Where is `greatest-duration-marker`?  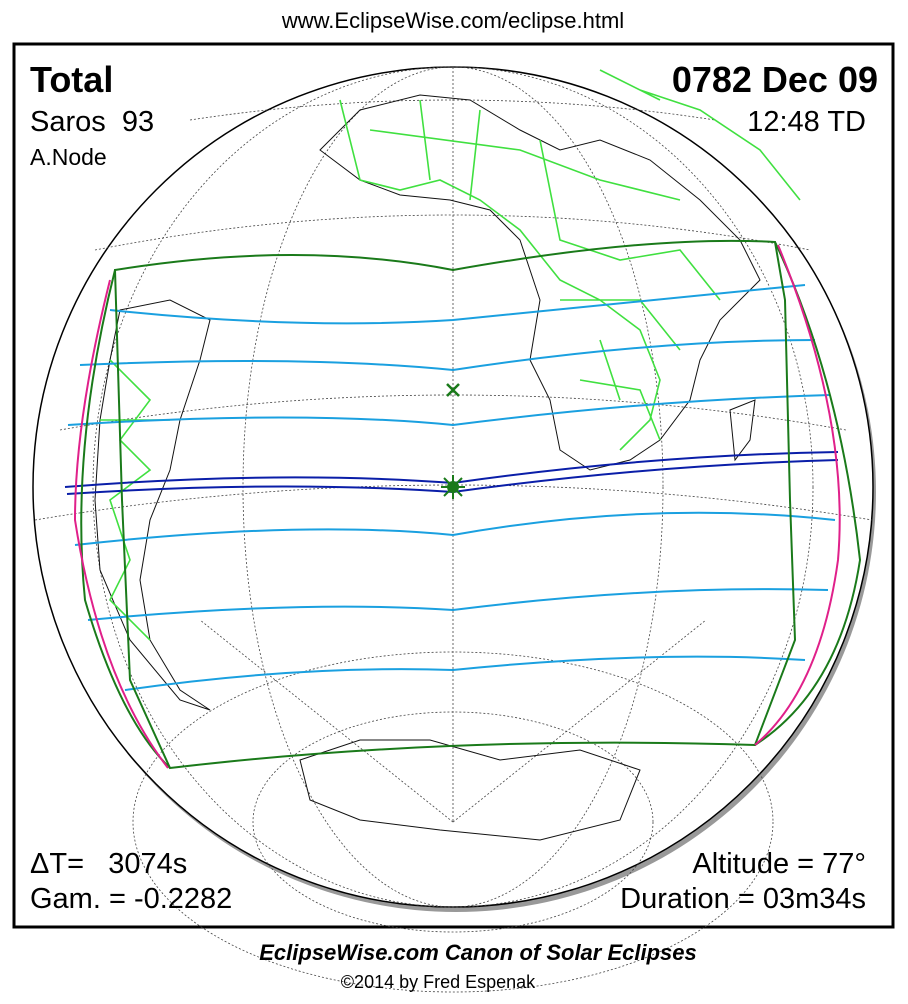
greatest-duration-marker is located at coordinates (453, 390).